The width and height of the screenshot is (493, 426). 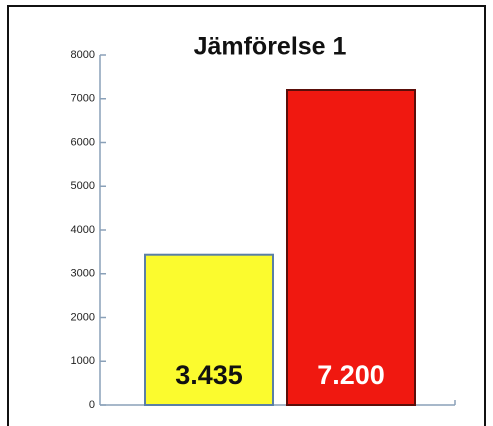 What do you see at coordinates (209, 329) in the screenshot?
I see `bar` at bounding box center [209, 329].